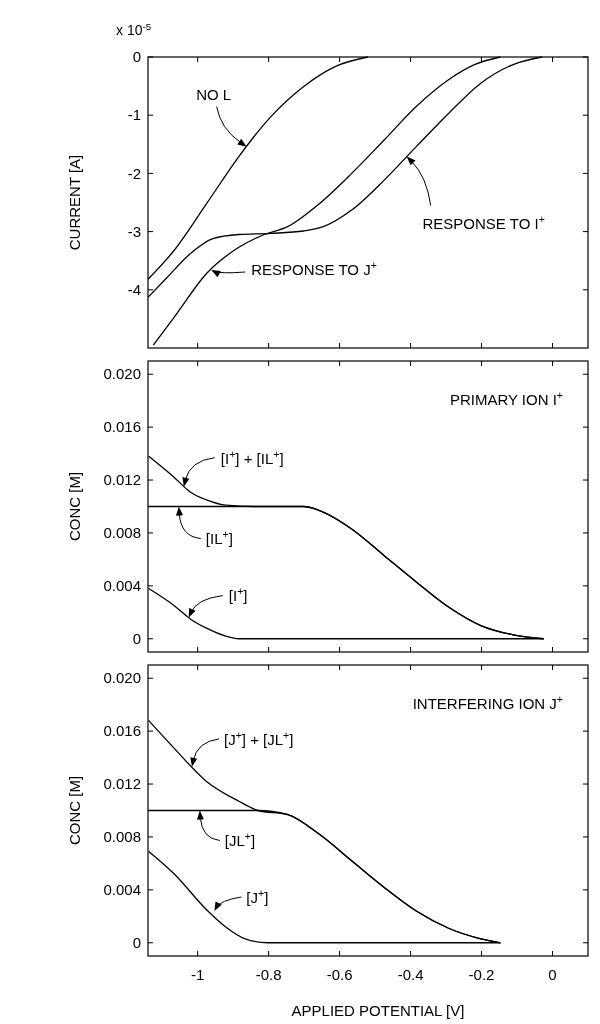 This screenshot has width=600, height=1024. Describe the element at coordinates (378, 1010) in the screenshot. I see `x-axis-title: APPLIED POTENTIAL [V]` at that location.